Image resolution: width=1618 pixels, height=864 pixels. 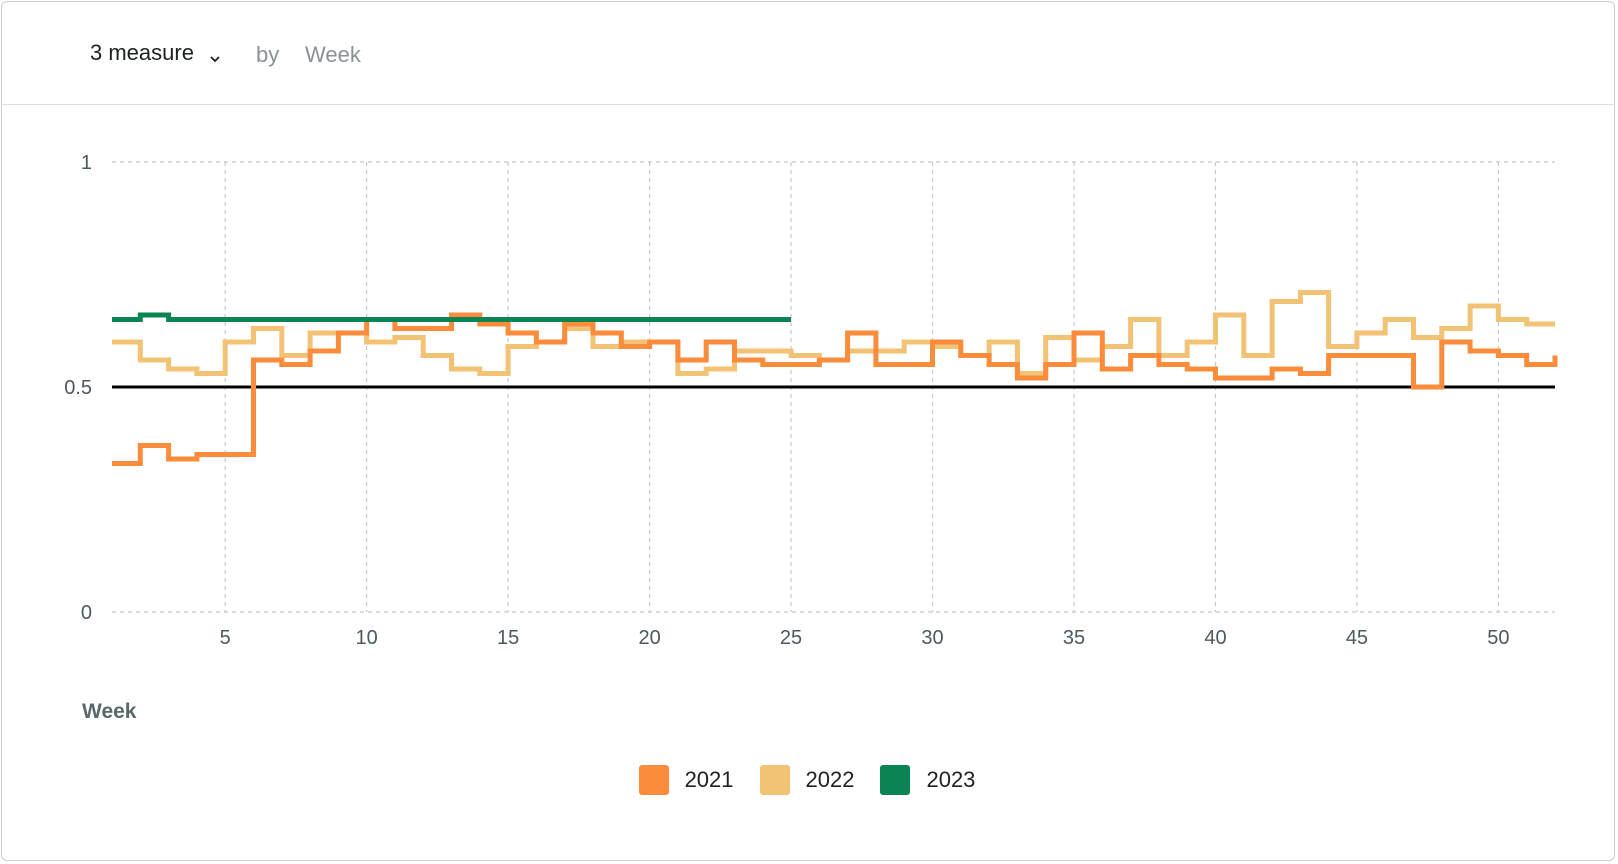 What do you see at coordinates (951, 779) in the screenshot?
I see `legend-label: 2023` at bounding box center [951, 779].